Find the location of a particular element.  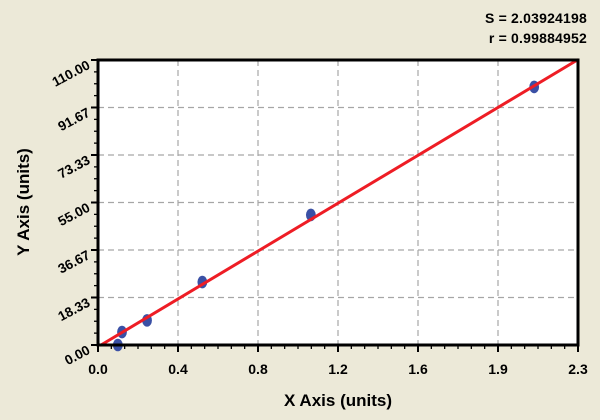

y-axis-title: Y Axis (units) is located at coordinates (23, 202).